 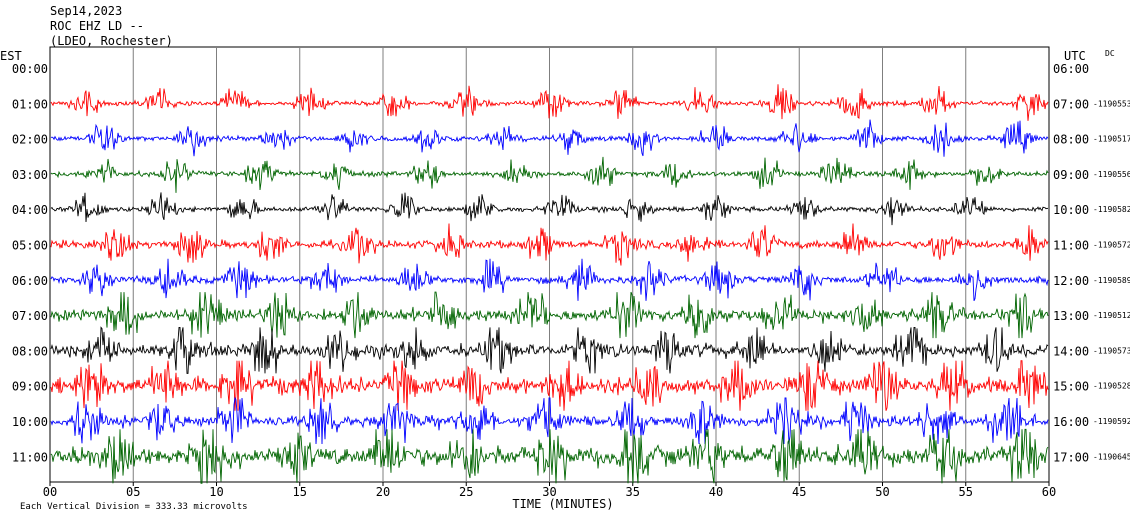 What do you see at coordinates (1071, 457) in the screenshot?
I see `utc-hour-label: 17:00` at bounding box center [1071, 457].